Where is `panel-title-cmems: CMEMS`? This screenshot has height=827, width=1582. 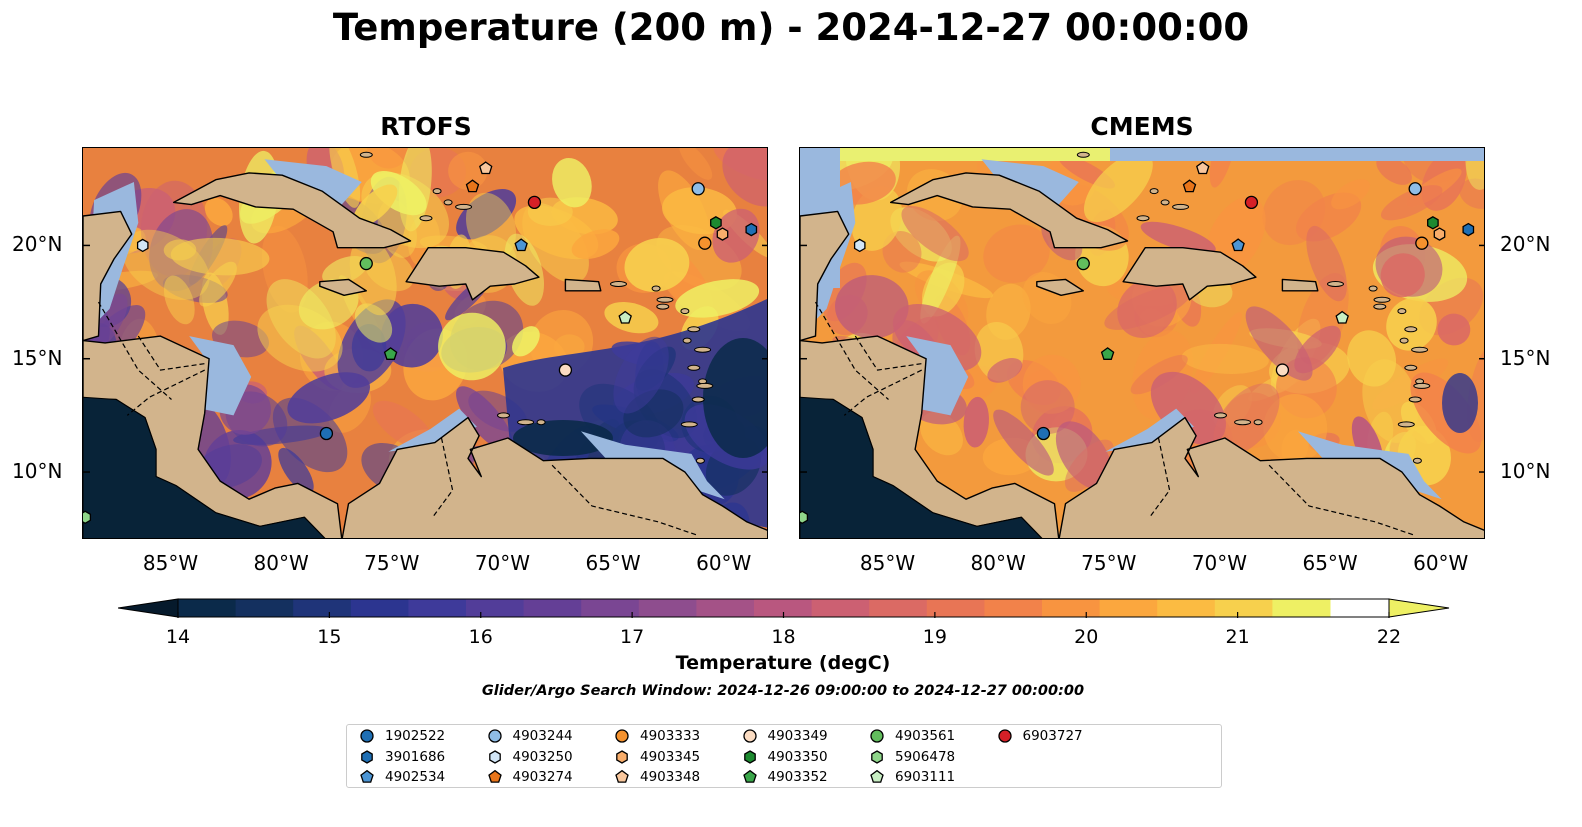
panel-title-cmems: CMEMS is located at coordinates (1142, 126).